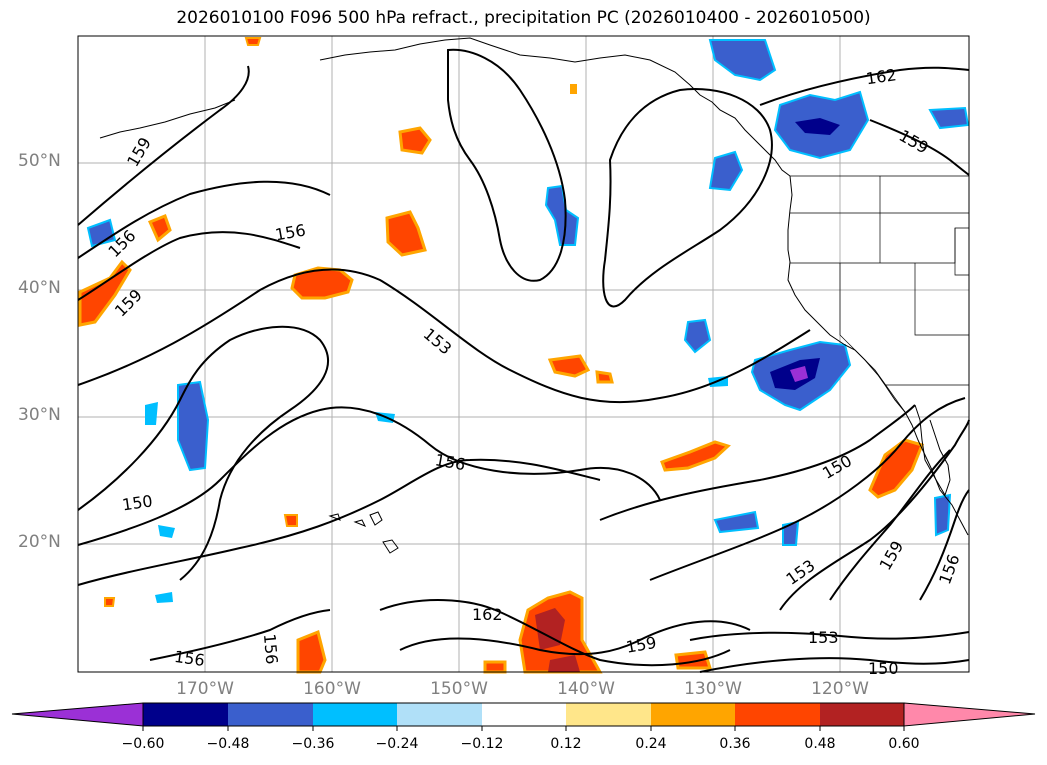  I want to click on lat-label: 30°N, so click(39, 415).